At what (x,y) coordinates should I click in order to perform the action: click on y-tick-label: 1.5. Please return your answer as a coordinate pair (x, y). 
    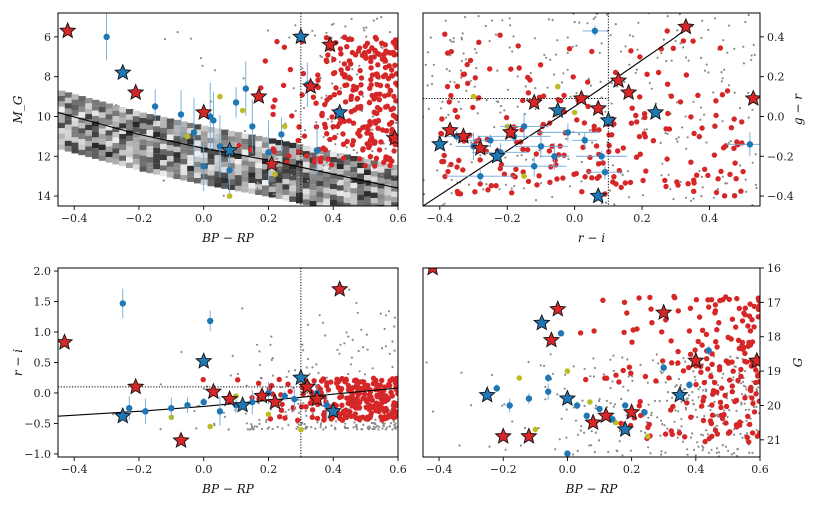
    Looking at the image, I should click on (43, 302).